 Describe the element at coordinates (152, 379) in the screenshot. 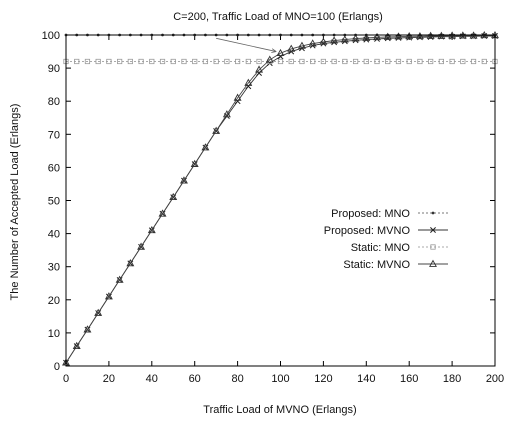

I see `x-tick-label: 40` at that location.